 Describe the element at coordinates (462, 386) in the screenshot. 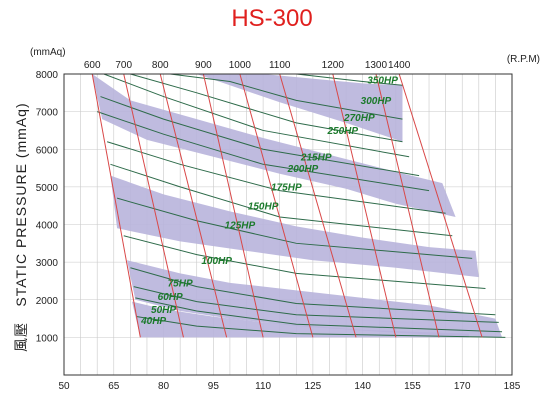

I see `x-tick-label: 170` at that location.